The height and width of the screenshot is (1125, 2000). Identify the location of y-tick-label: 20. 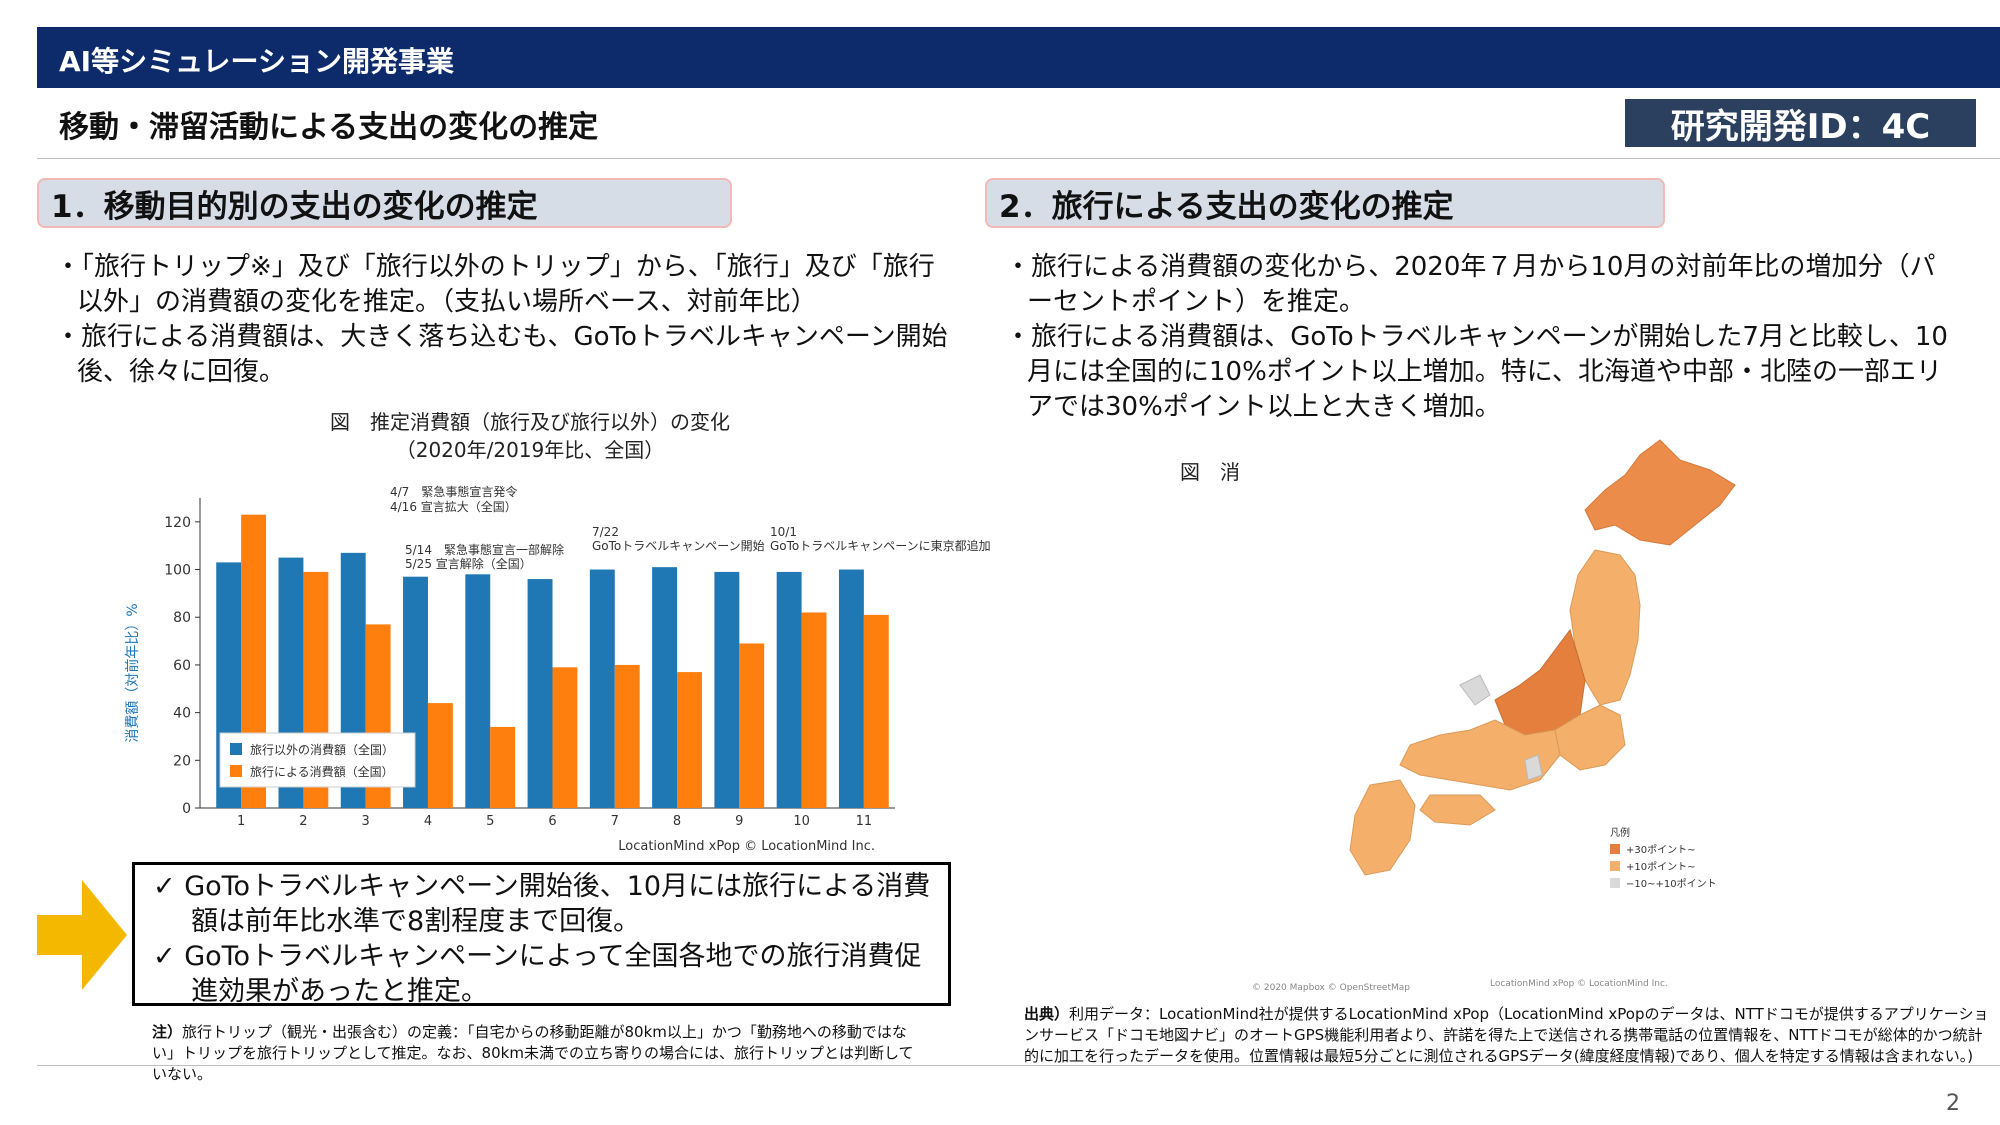
(182, 761).